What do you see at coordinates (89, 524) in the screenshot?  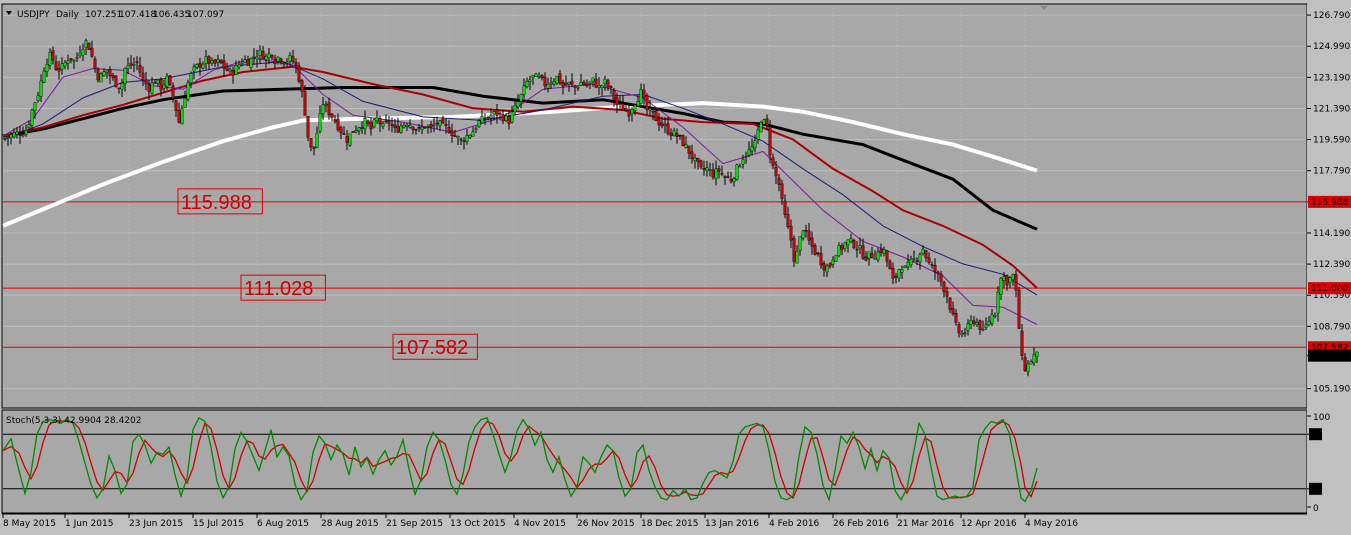 I see `date-tick-label: 1 Jun 2015` at bounding box center [89, 524].